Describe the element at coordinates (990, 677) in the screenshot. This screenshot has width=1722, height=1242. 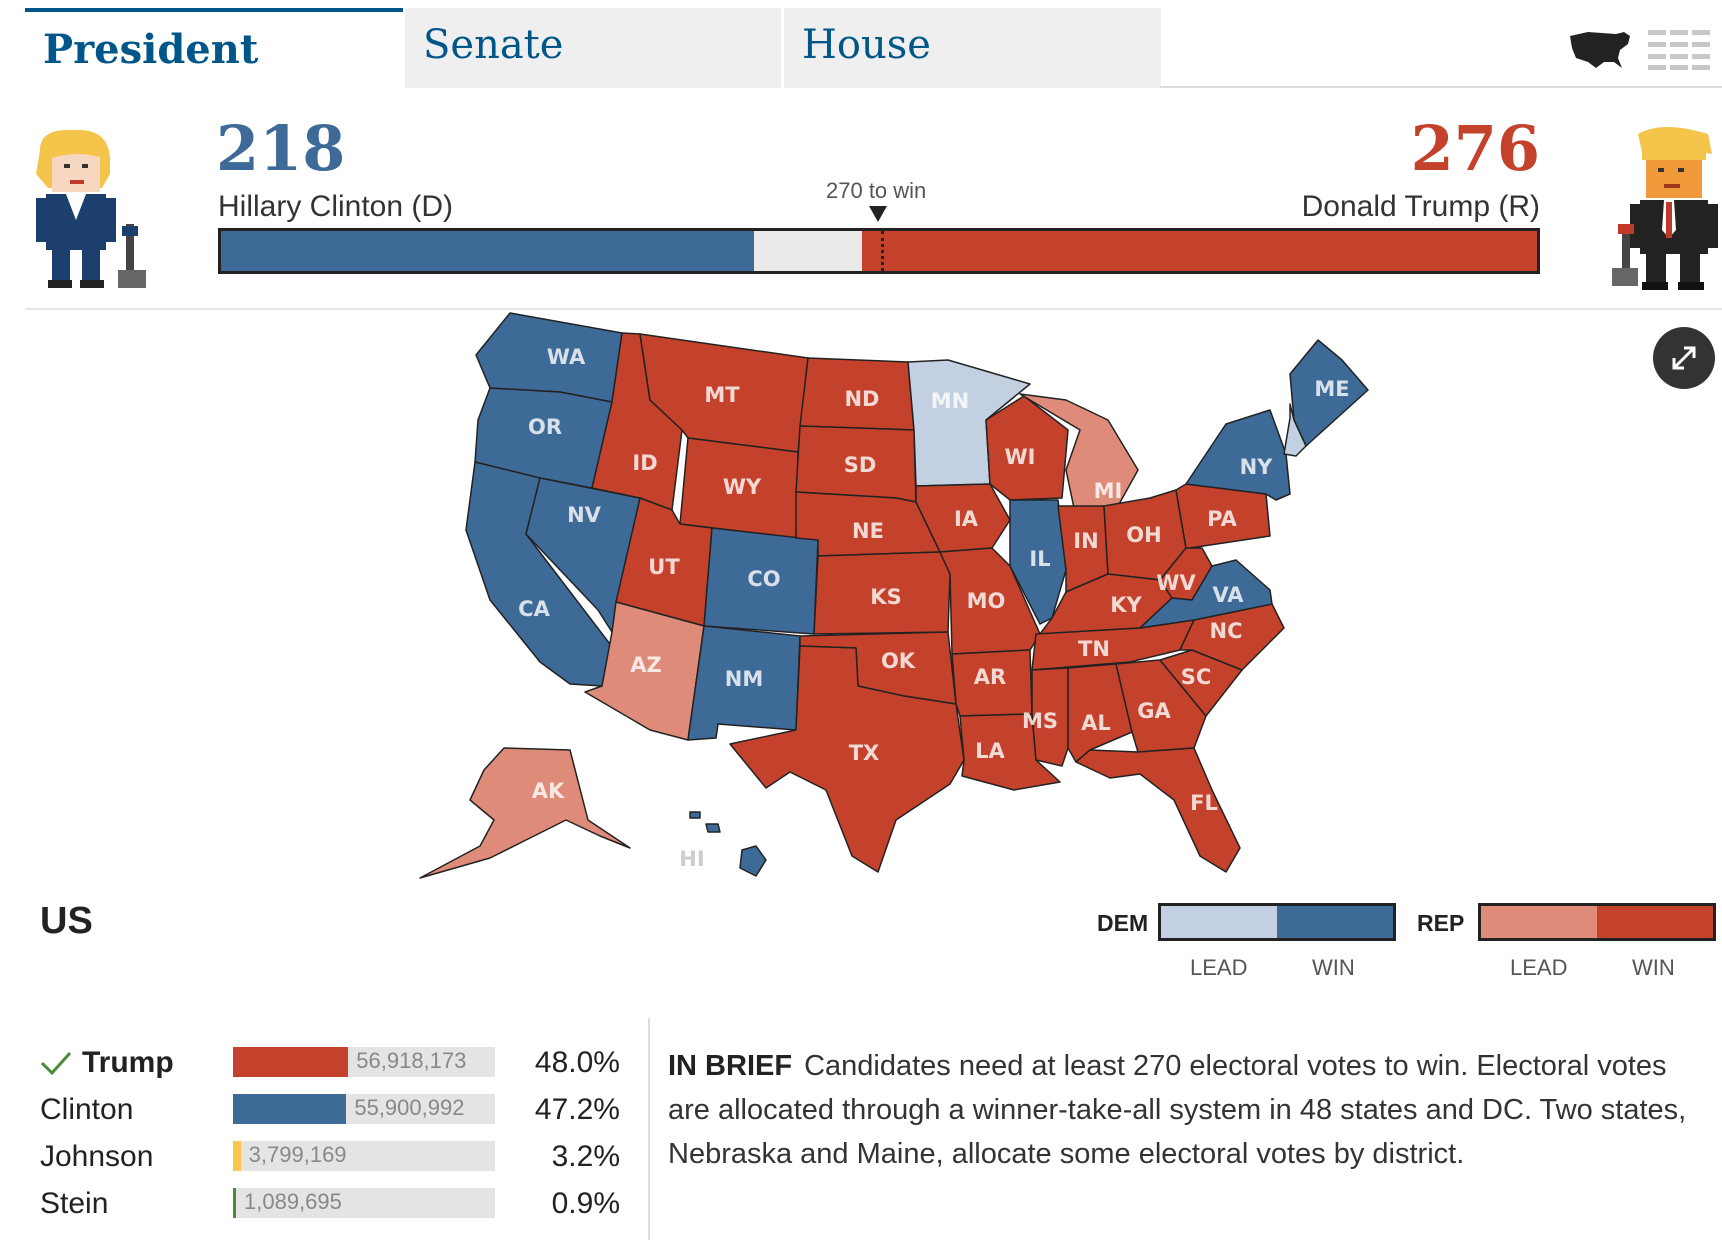
I see `label-ar: AR` at that location.